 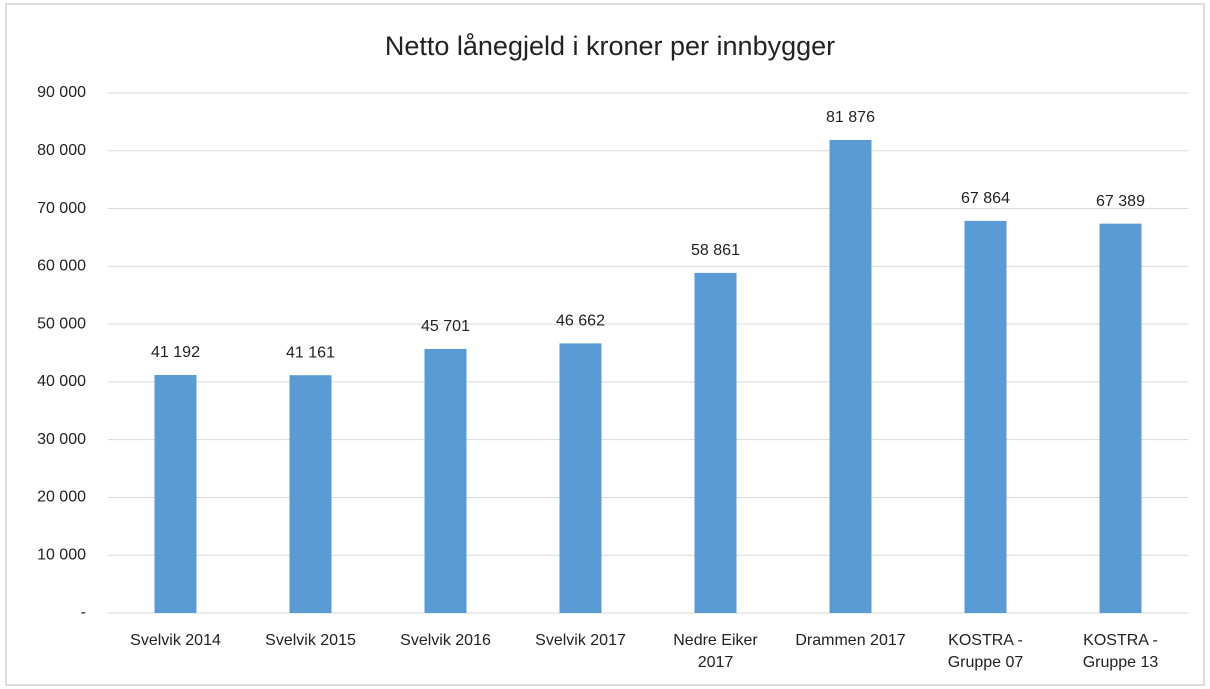 I want to click on value-label: 46 662, so click(x=580, y=321).